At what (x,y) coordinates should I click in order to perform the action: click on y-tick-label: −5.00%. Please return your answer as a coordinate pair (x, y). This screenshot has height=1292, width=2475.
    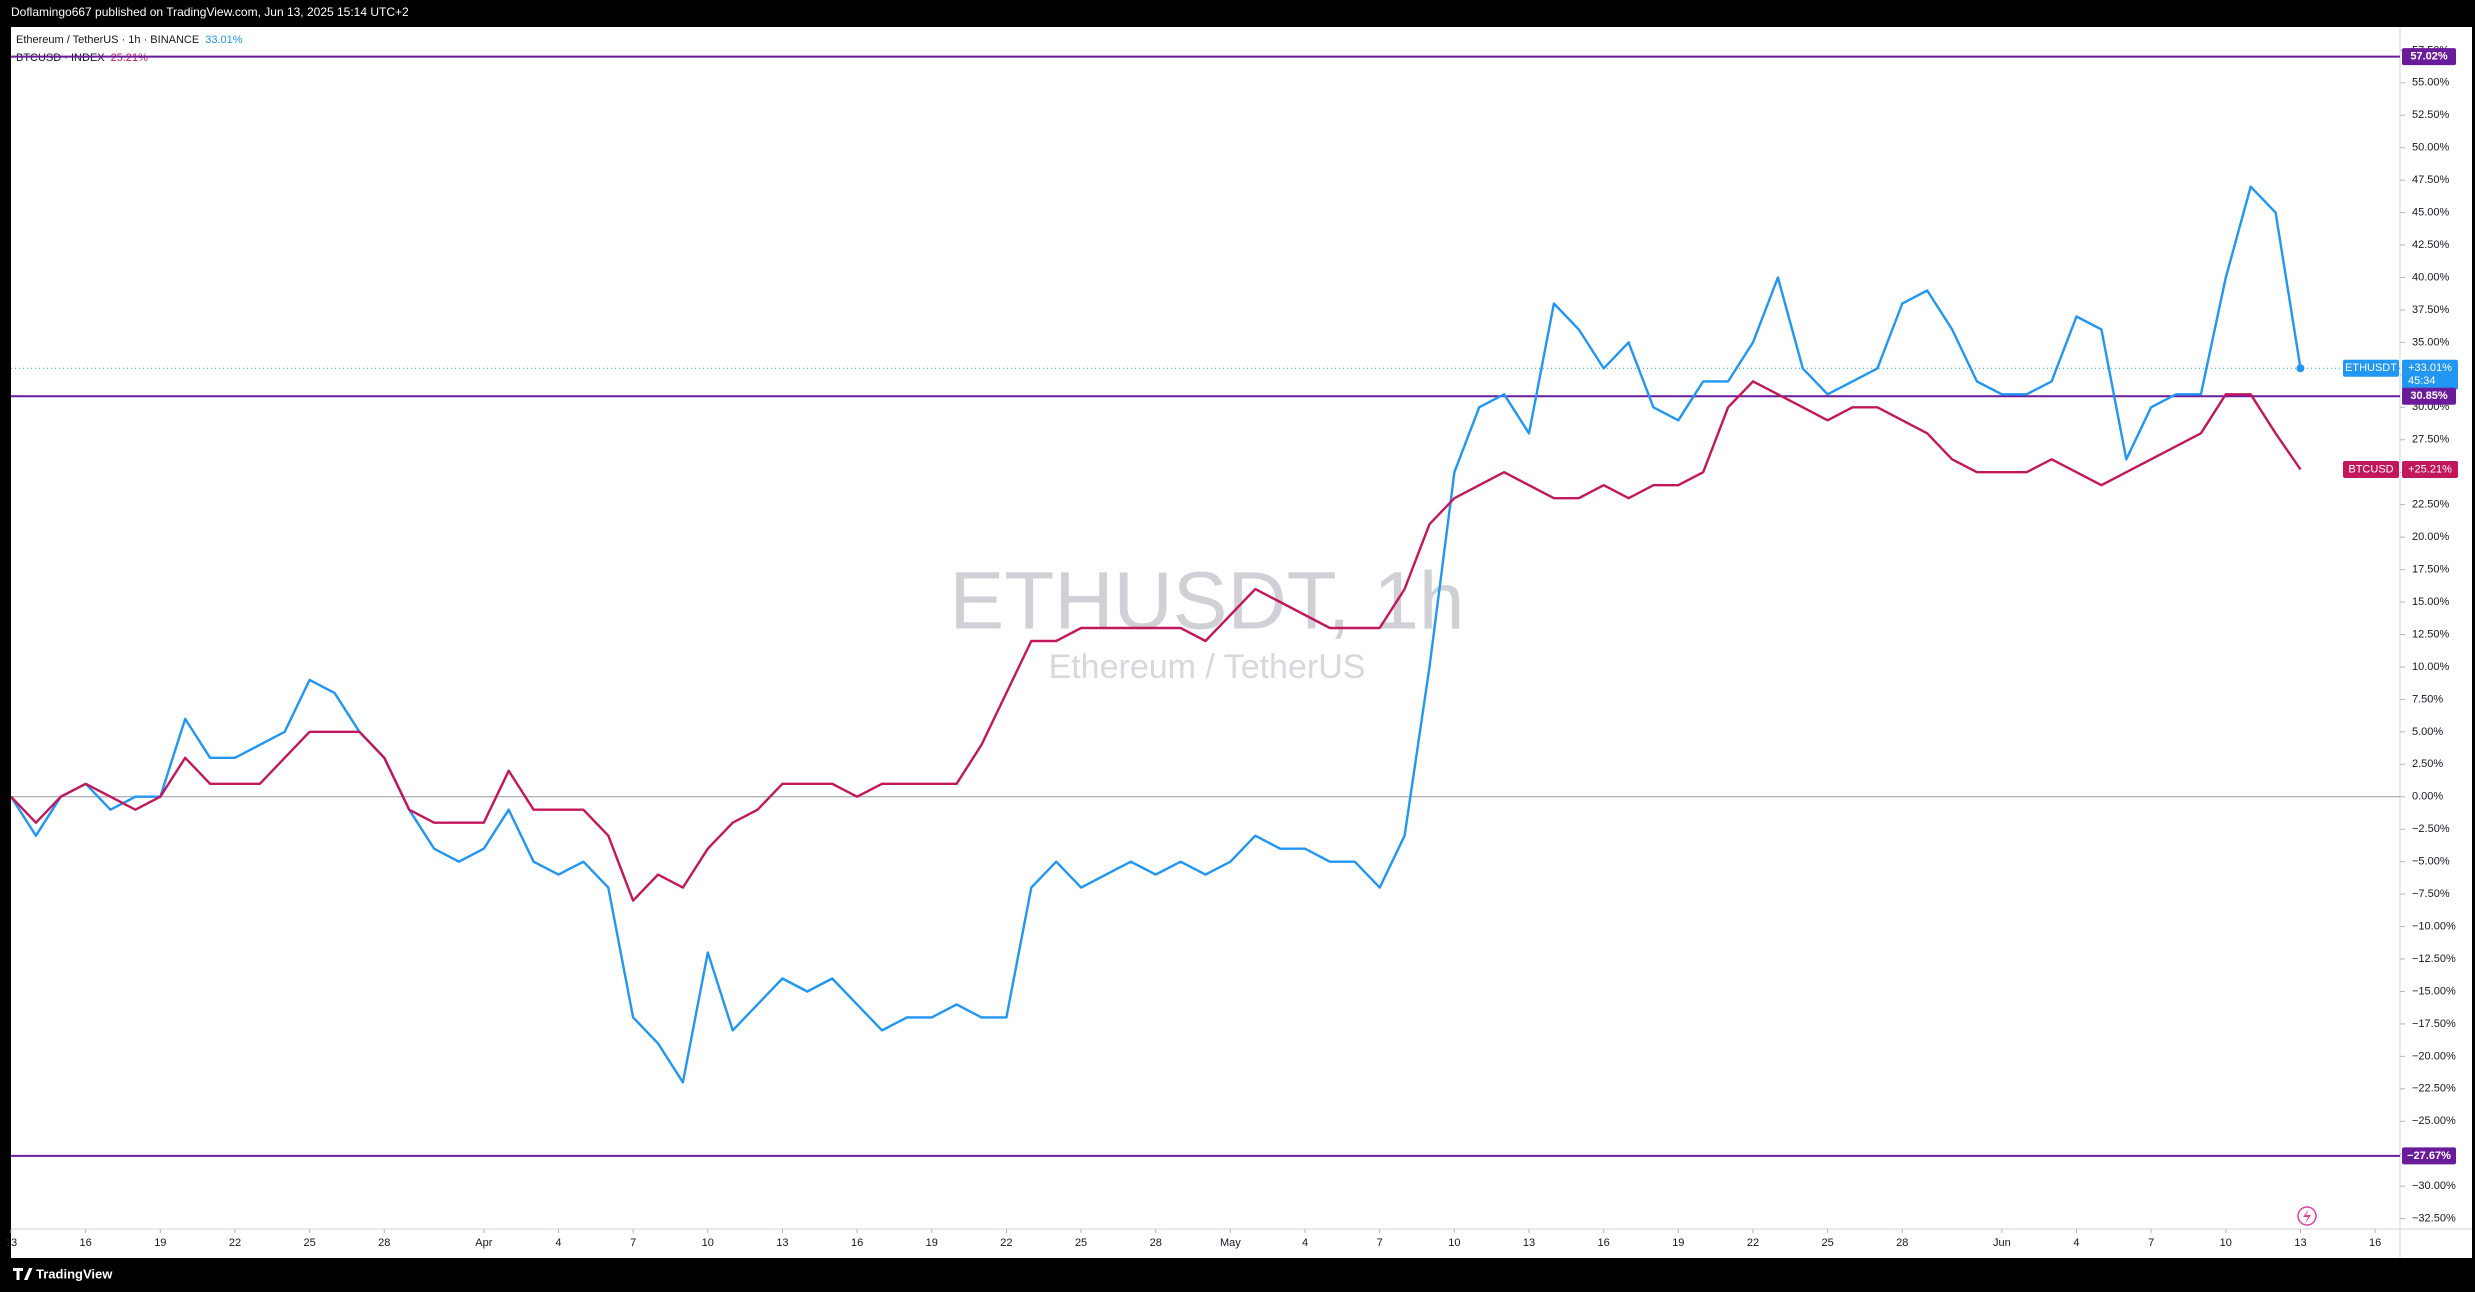
    Looking at the image, I should click on (2431, 862).